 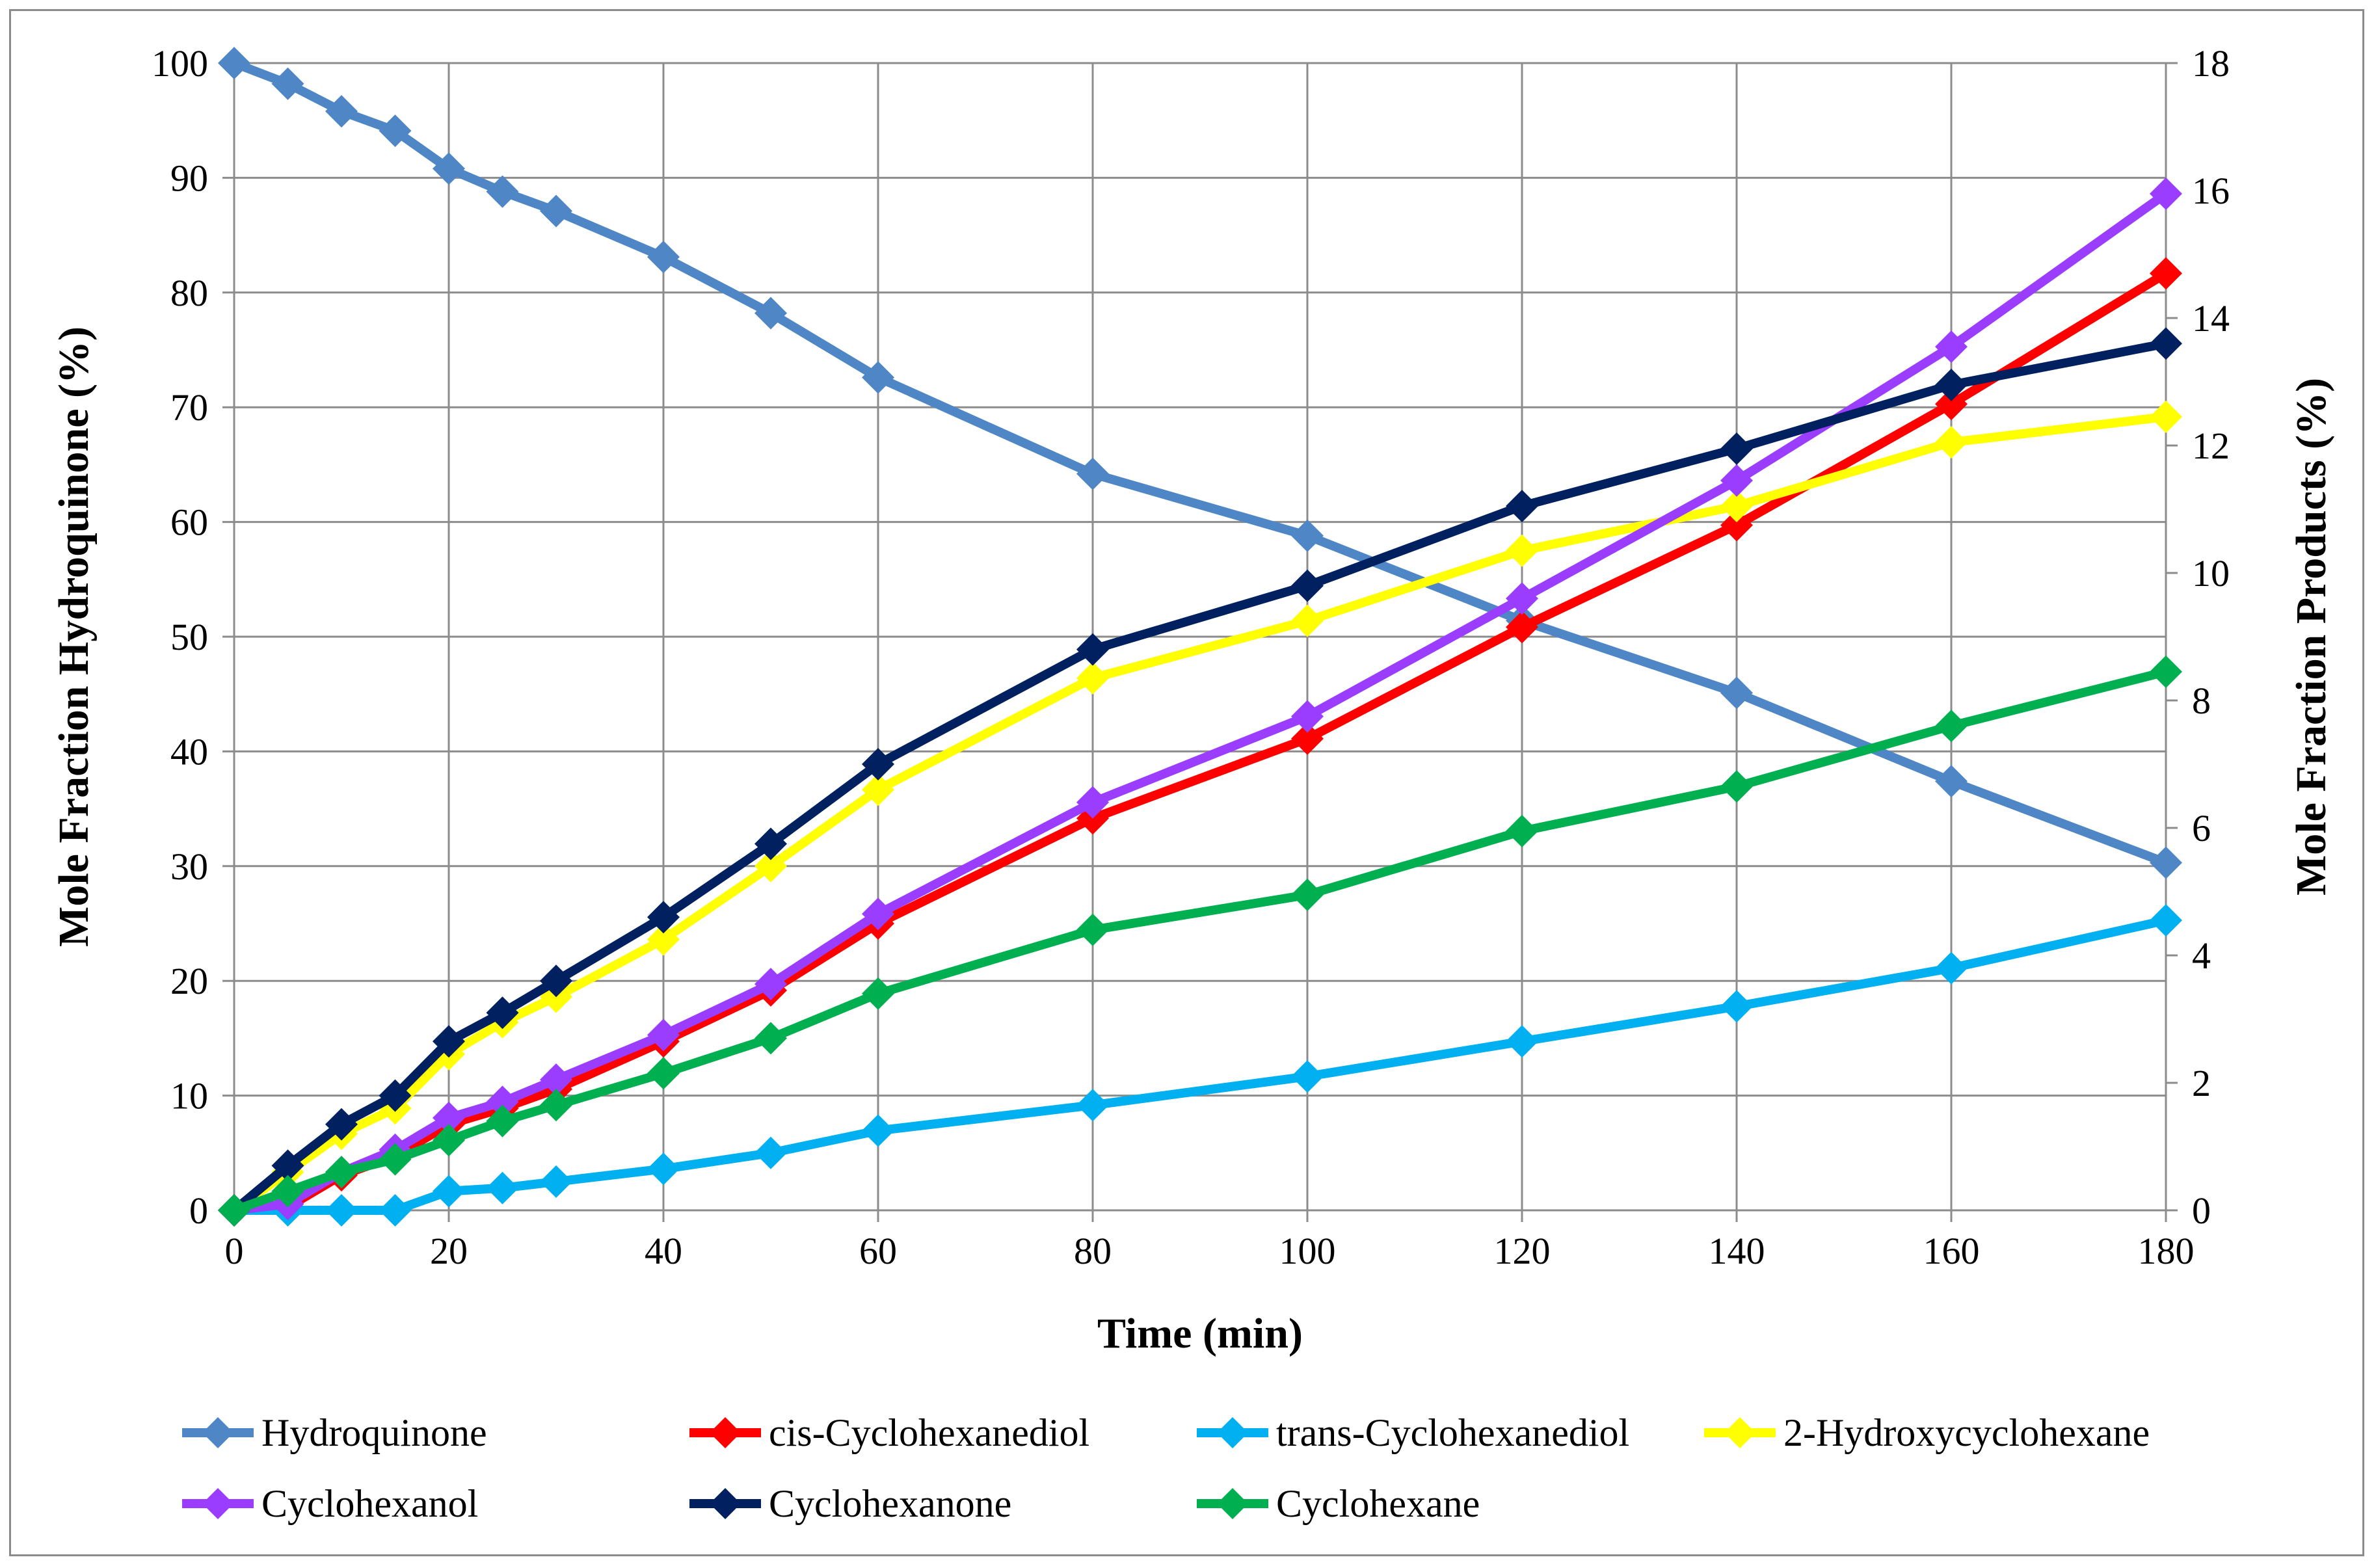 I want to click on y2-tick-label: 8, so click(x=2201, y=701).